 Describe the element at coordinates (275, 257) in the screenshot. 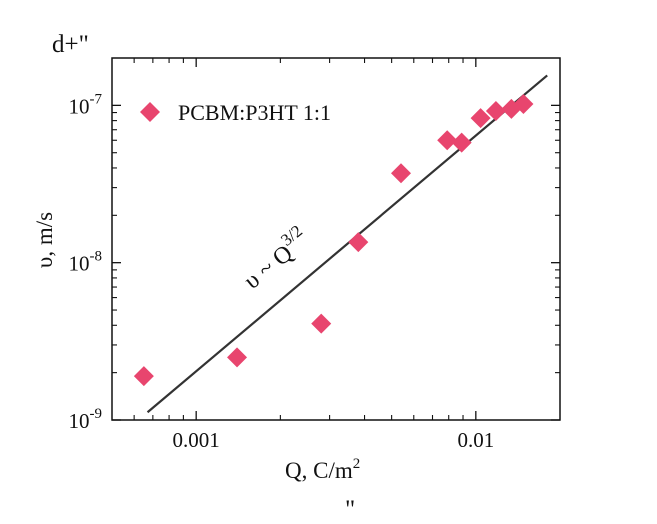

I see `fit-annotation: υ ~ Q3/2` at that location.